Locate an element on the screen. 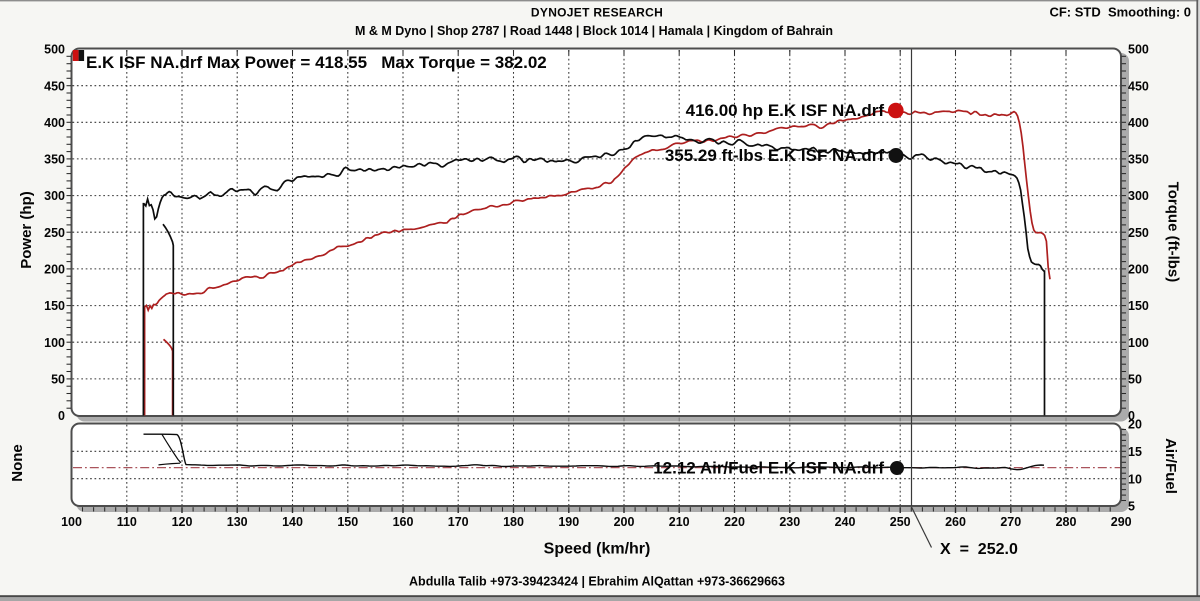 This screenshot has height=601, width=1200. svg-text: 12.12 Air/Fuel E.K ISF NA.drf is located at coordinates (768, 468).